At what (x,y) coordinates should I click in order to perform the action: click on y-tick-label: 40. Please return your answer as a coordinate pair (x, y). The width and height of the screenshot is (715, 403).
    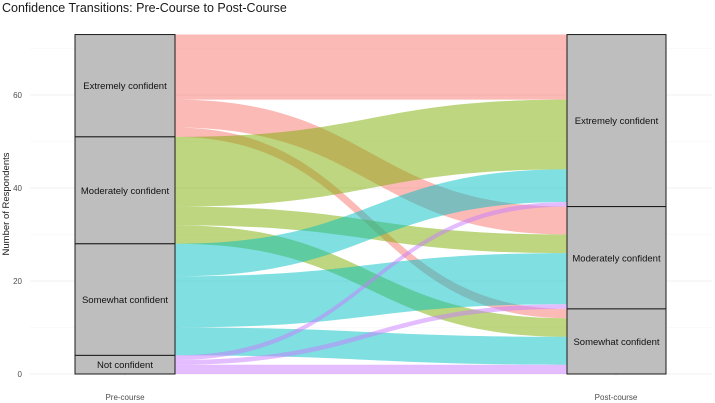
    Looking at the image, I should click on (17, 188).